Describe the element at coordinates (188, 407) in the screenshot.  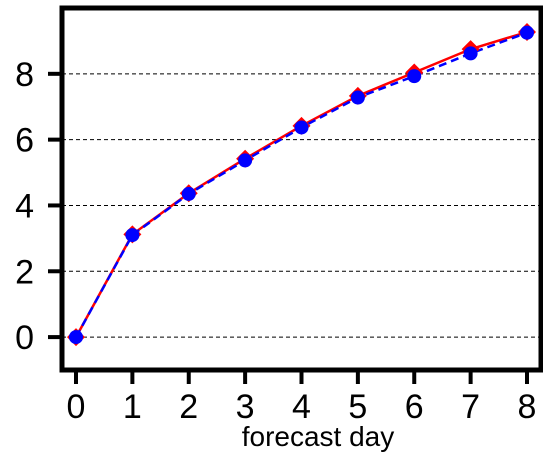
I see `x-tick-label: 2` at that location.